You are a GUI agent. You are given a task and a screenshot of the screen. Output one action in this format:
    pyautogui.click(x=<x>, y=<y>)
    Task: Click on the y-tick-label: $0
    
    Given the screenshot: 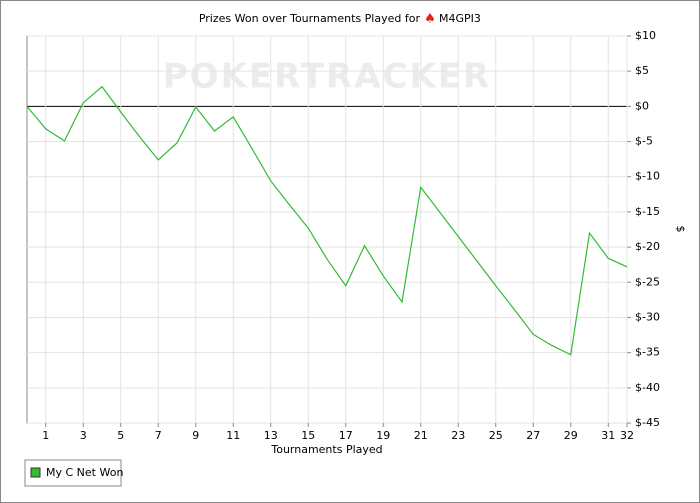 What is the action you would take?
    pyautogui.click(x=642, y=105)
    